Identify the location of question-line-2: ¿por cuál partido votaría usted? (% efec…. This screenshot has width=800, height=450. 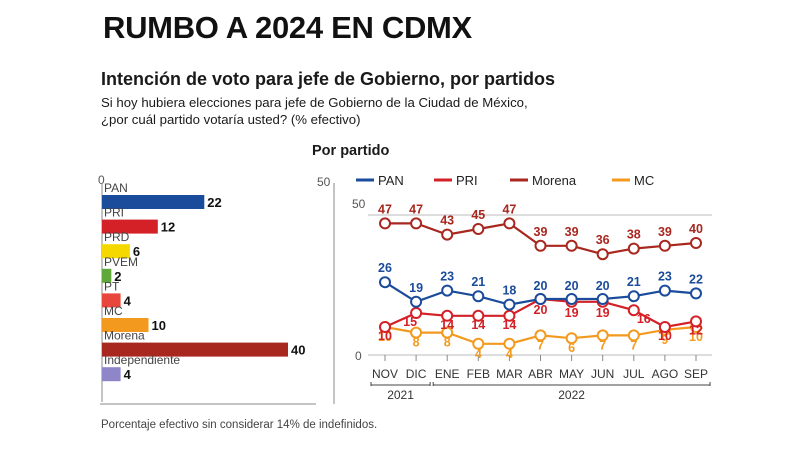
(231, 119).